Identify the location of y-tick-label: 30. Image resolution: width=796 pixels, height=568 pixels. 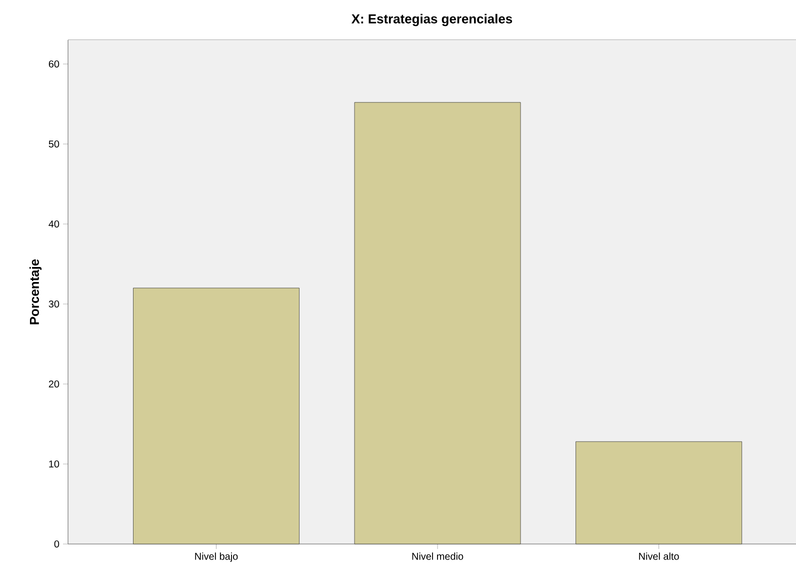
(54, 304).